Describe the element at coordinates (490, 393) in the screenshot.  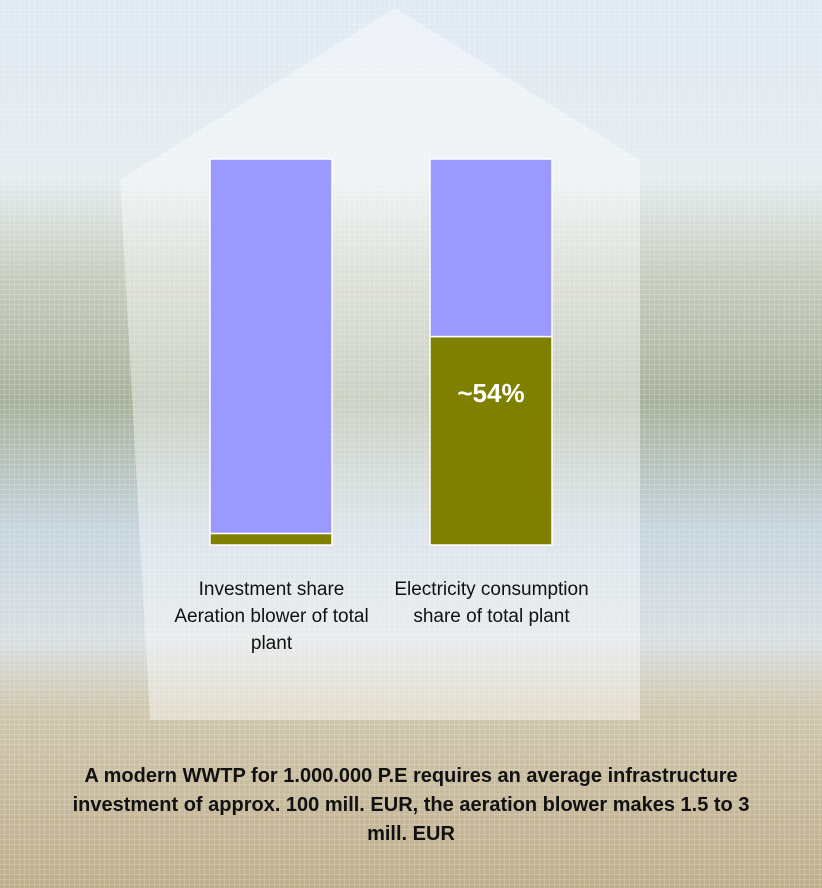
I see `value-label: ~54%` at that location.